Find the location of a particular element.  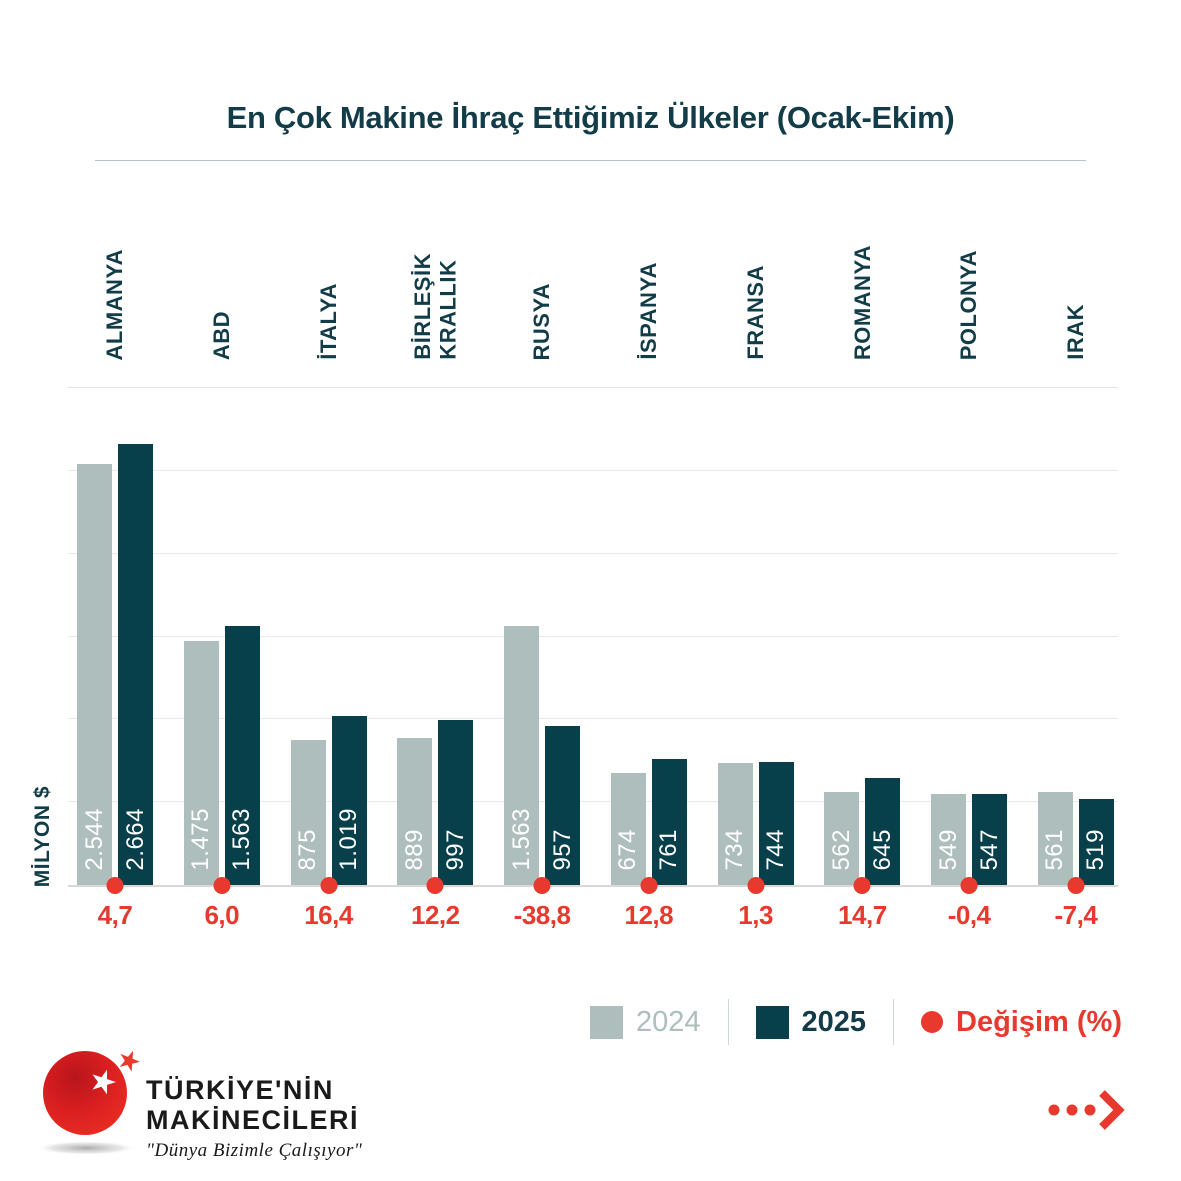

bar-2025: 519 is located at coordinates (1096, 842).